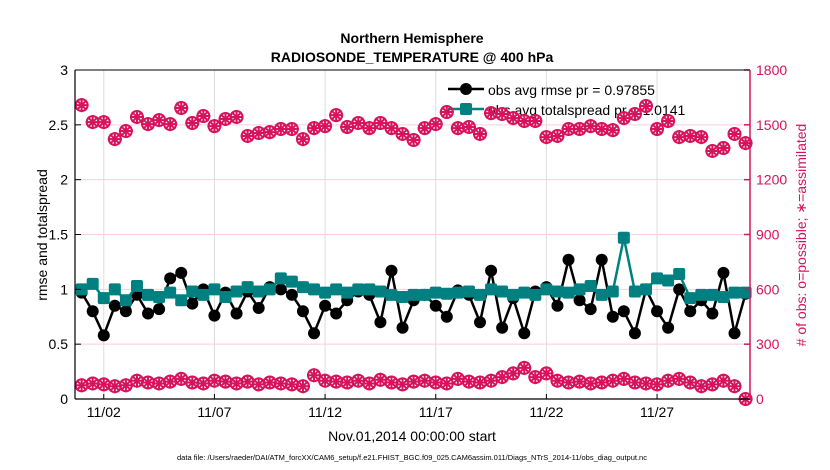  What do you see at coordinates (466, 109) in the screenshot?
I see `legend-spread-marker` at bounding box center [466, 109].